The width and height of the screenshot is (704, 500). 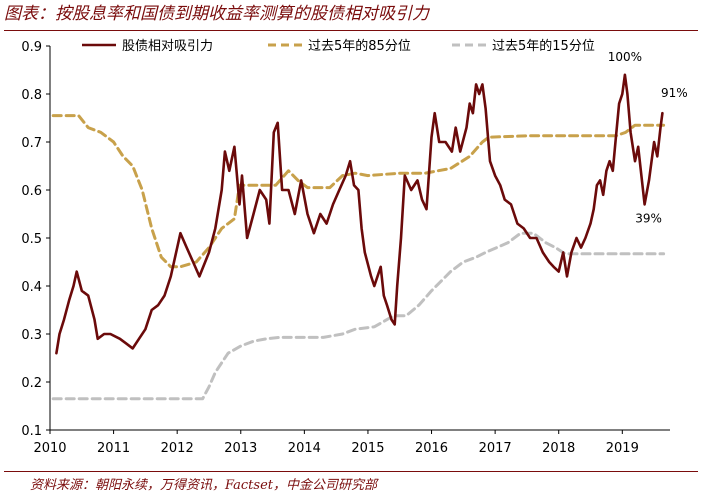 I want to click on source-divider, so click(x=351, y=471).